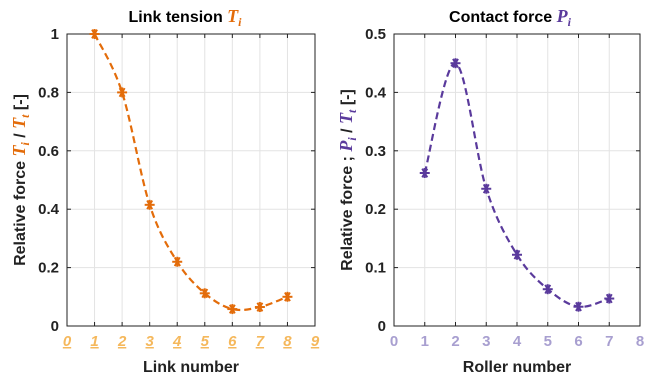  I want to click on y-tick-label: 0.5, so click(375, 34).